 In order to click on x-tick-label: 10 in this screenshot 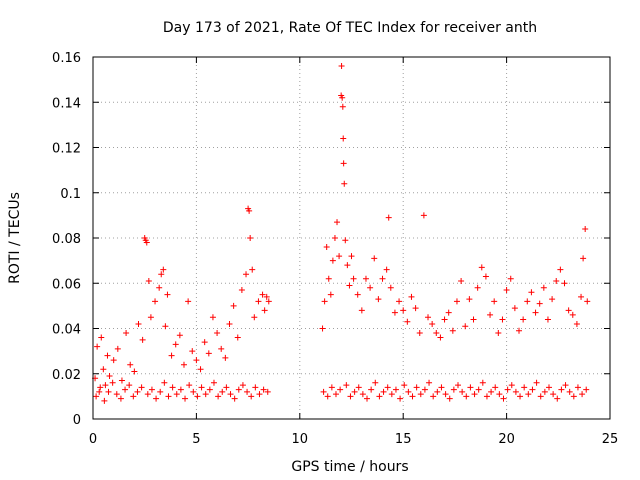, I will do `click(300, 439)`.